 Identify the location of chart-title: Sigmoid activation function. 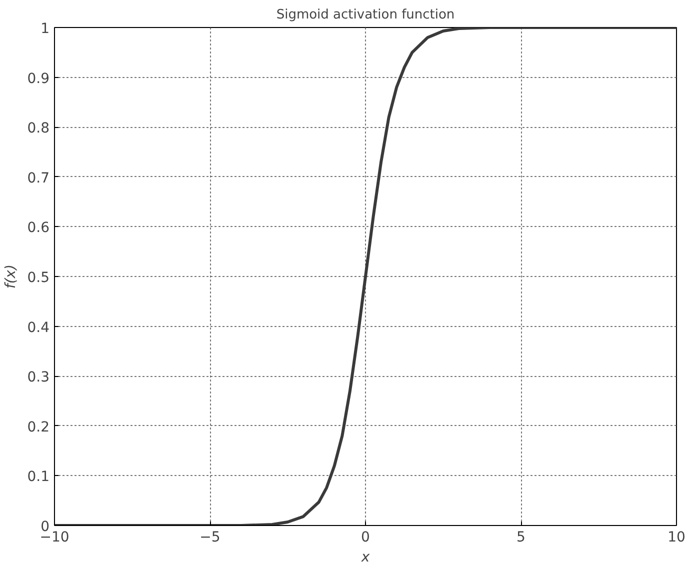
(365, 15).